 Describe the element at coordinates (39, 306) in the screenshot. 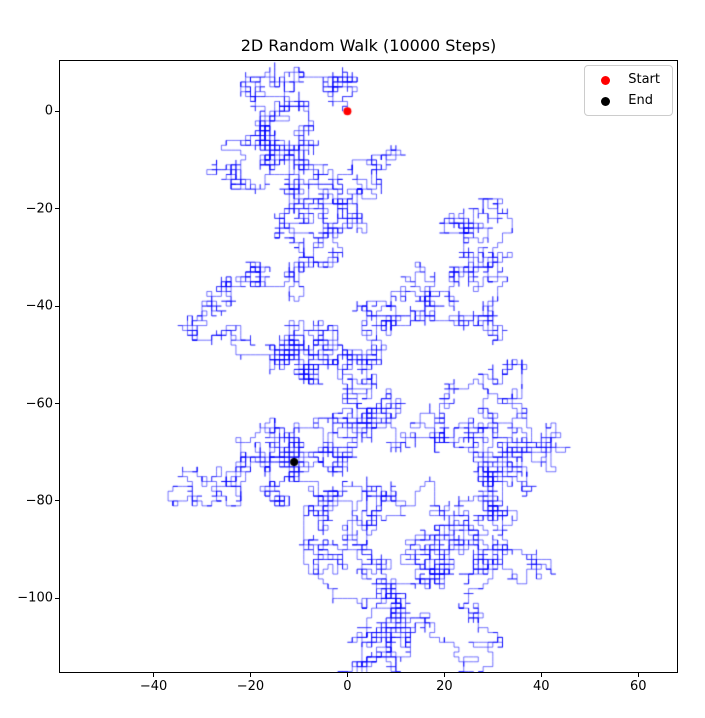

I see `y-tick-label: −40` at that location.